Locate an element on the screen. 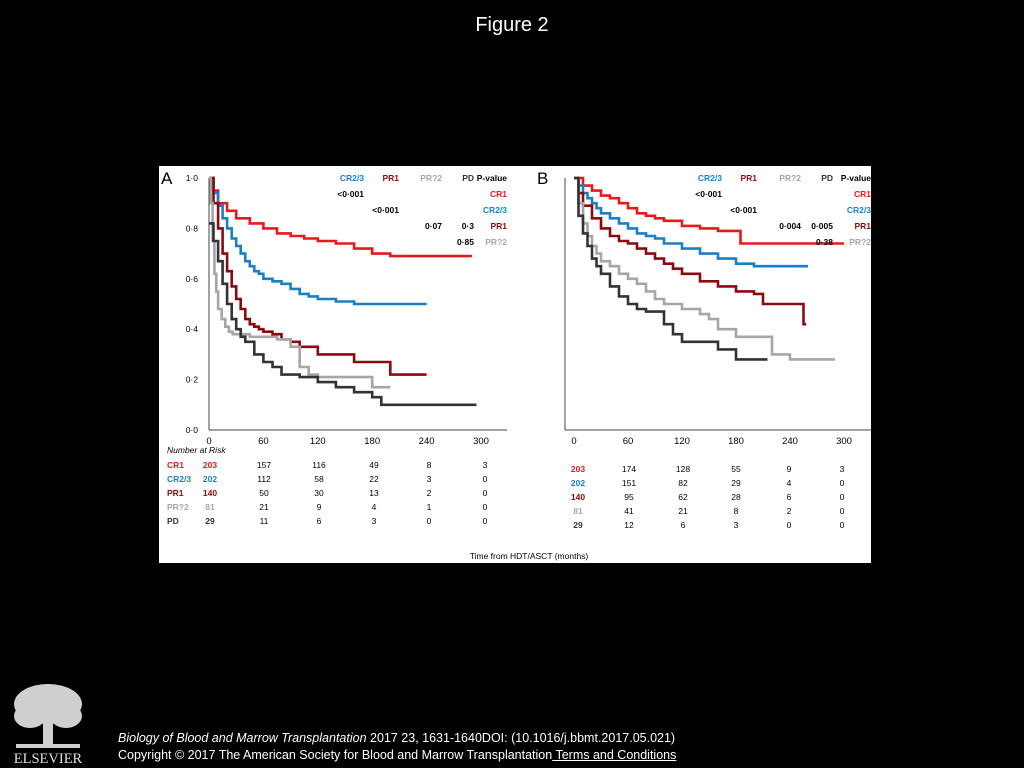 The width and height of the screenshot is (1024, 768). panel-b-risk-value: 2 is located at coordinates (789, 511).